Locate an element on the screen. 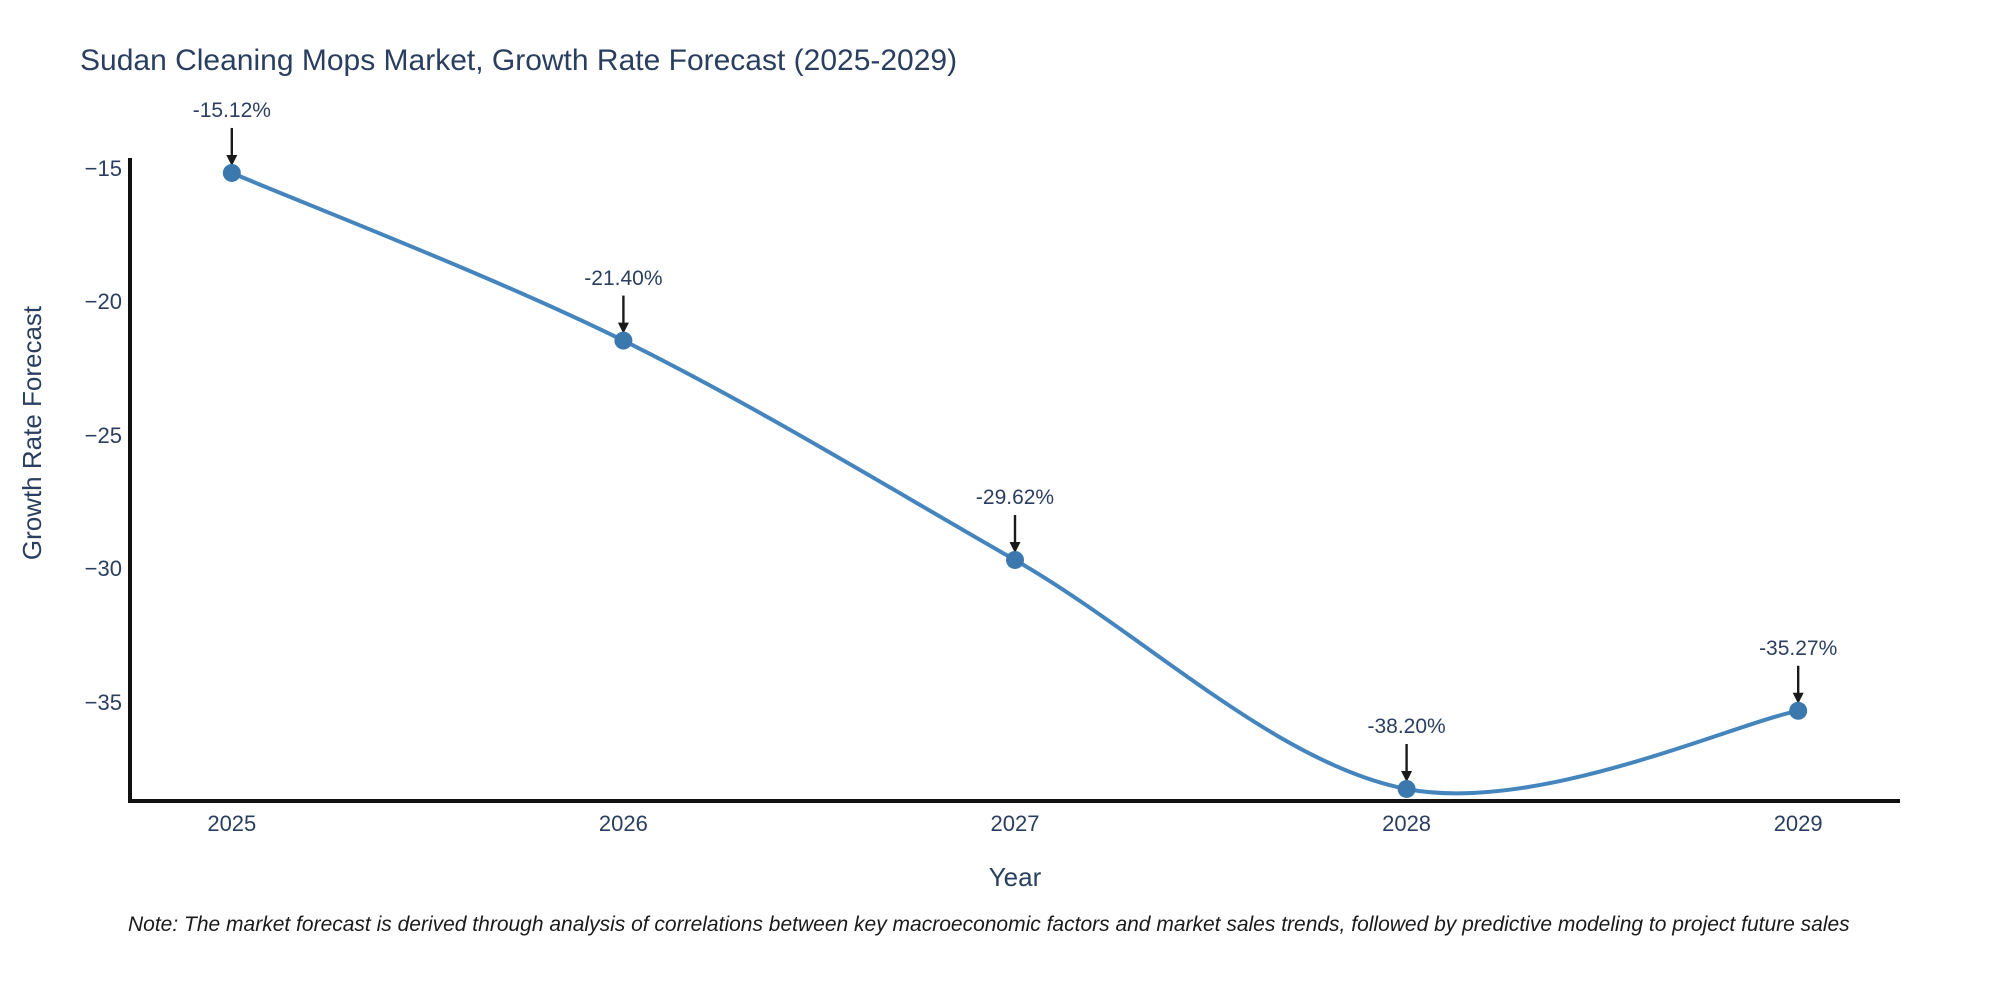 This screenshot has width=2000, height=1000. x-tick-label-2029: 2029 is located at coordinates (1798, 823).